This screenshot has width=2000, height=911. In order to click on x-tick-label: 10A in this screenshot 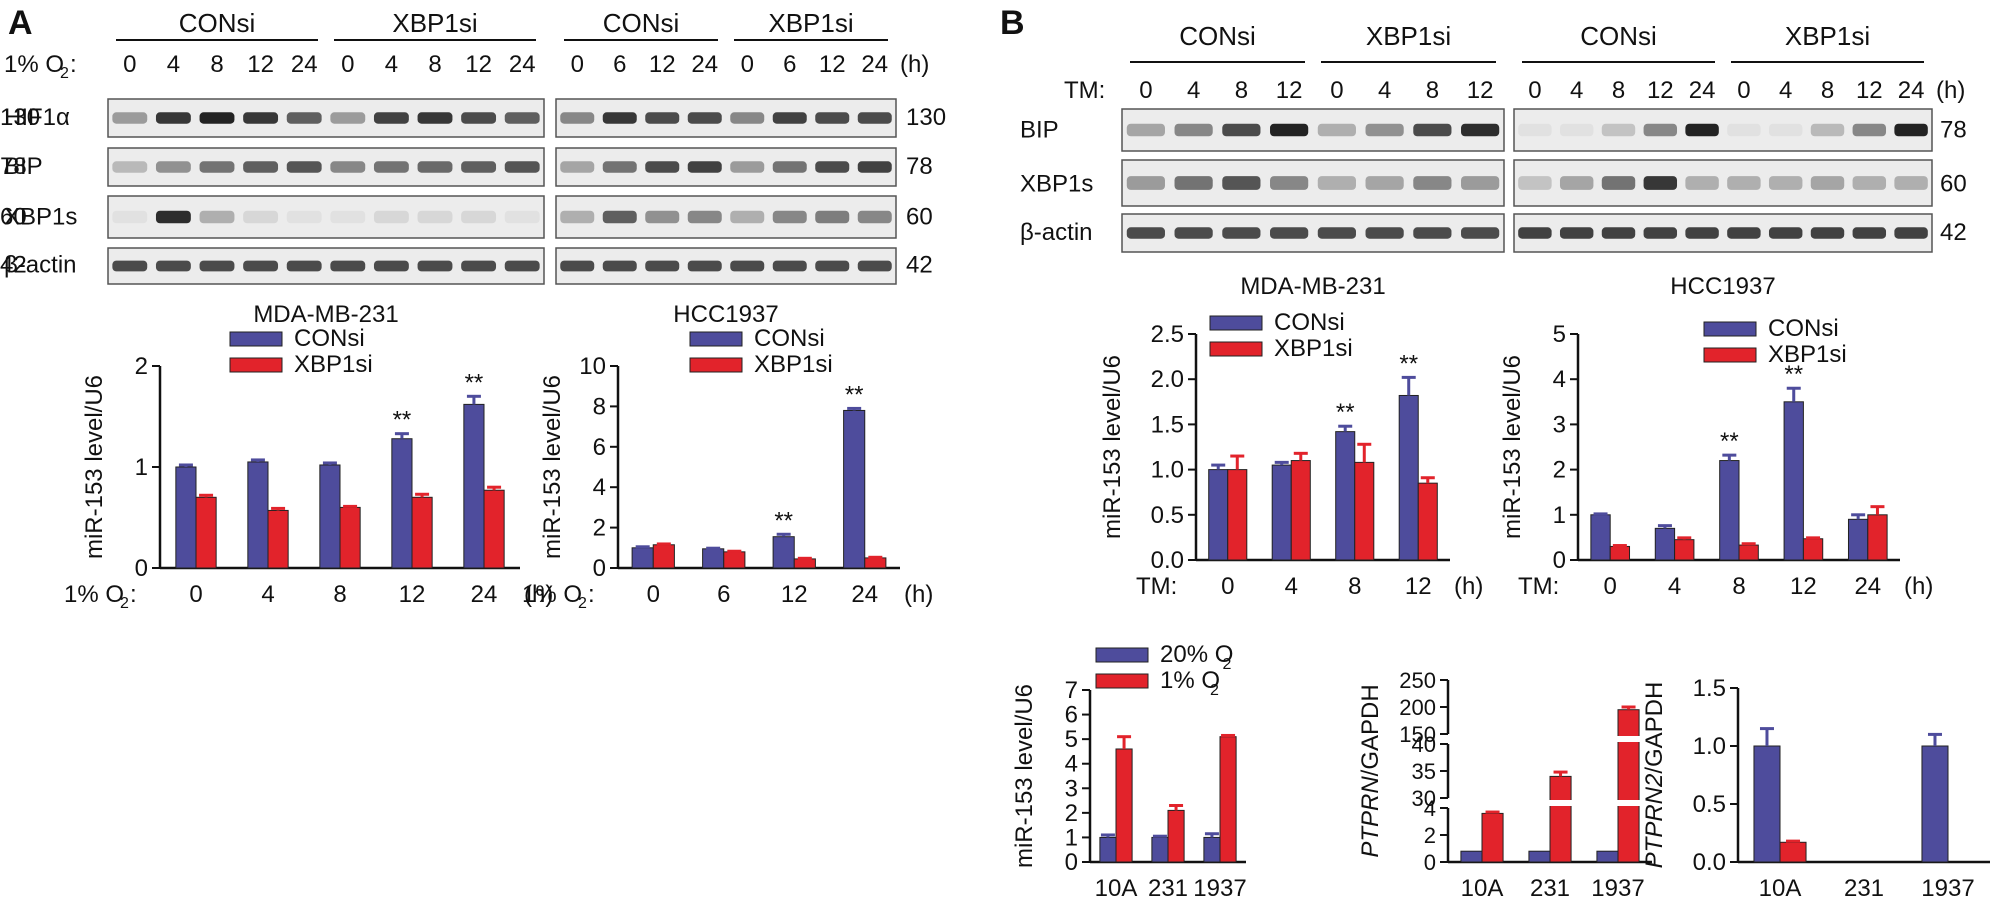, I will do `click(1116, 888)`.